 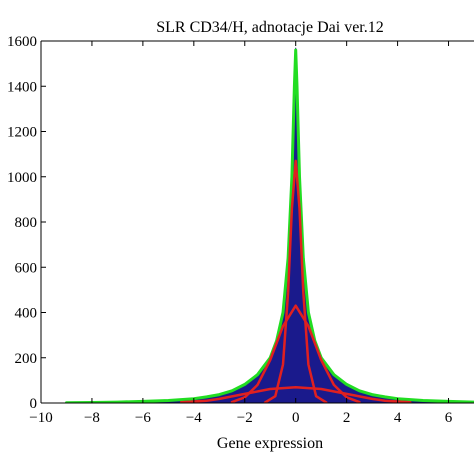 I want to click on x-tick-label: 4, so click(x=398, y=418).